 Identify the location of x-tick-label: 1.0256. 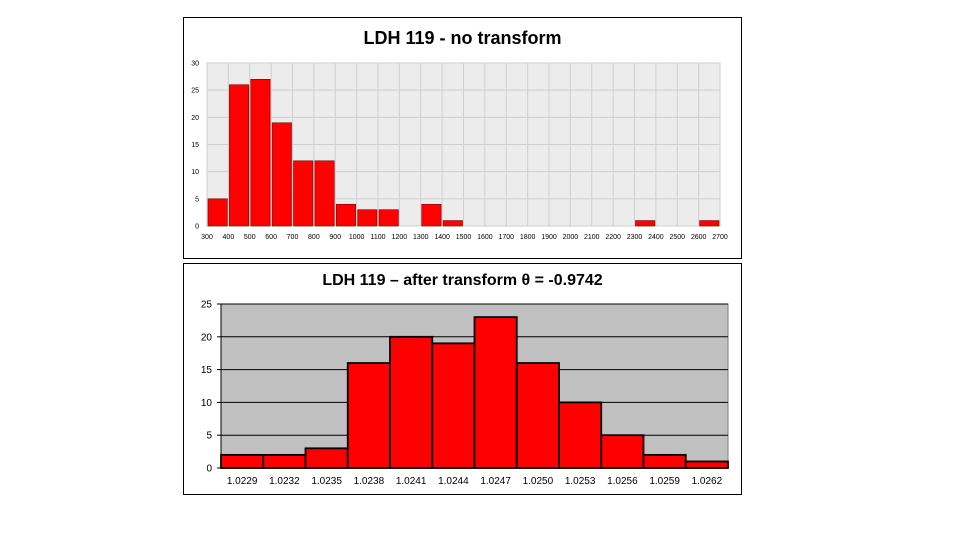
(622, 481).